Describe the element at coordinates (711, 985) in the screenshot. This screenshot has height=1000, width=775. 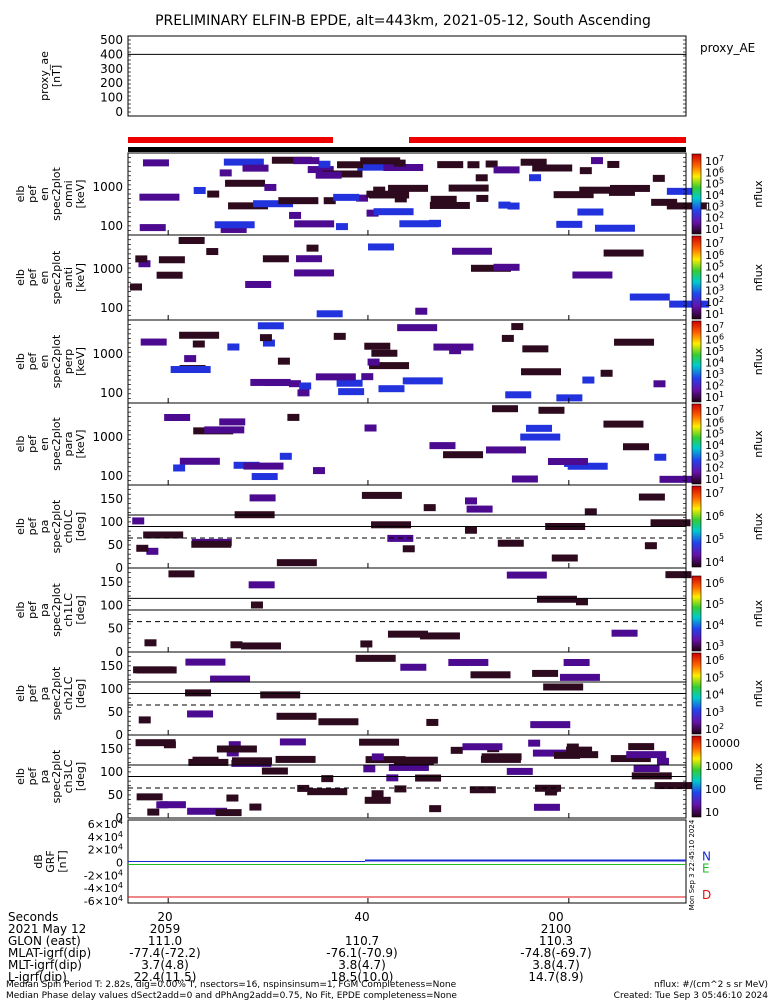
I see `footer-nflux-units: nflux: #/(cm^2 s sr MeV)` at that location.